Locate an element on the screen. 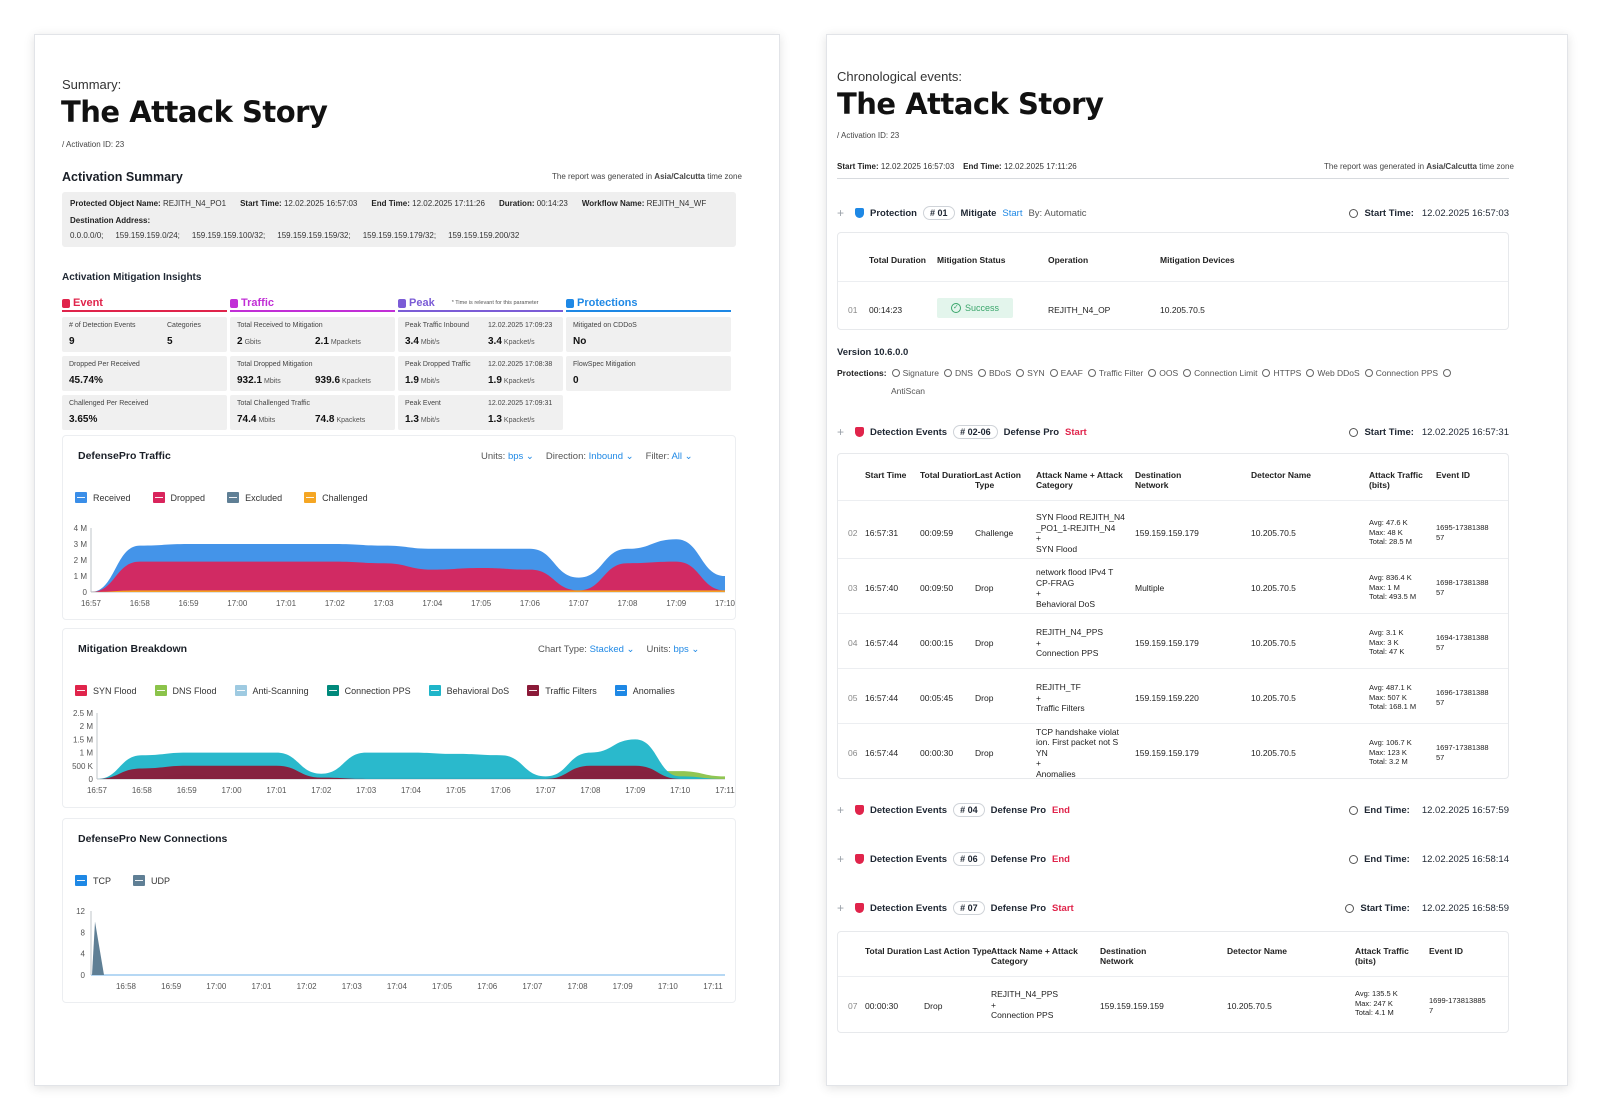  legend-item: Challenged is located at coordinates (336, 497).